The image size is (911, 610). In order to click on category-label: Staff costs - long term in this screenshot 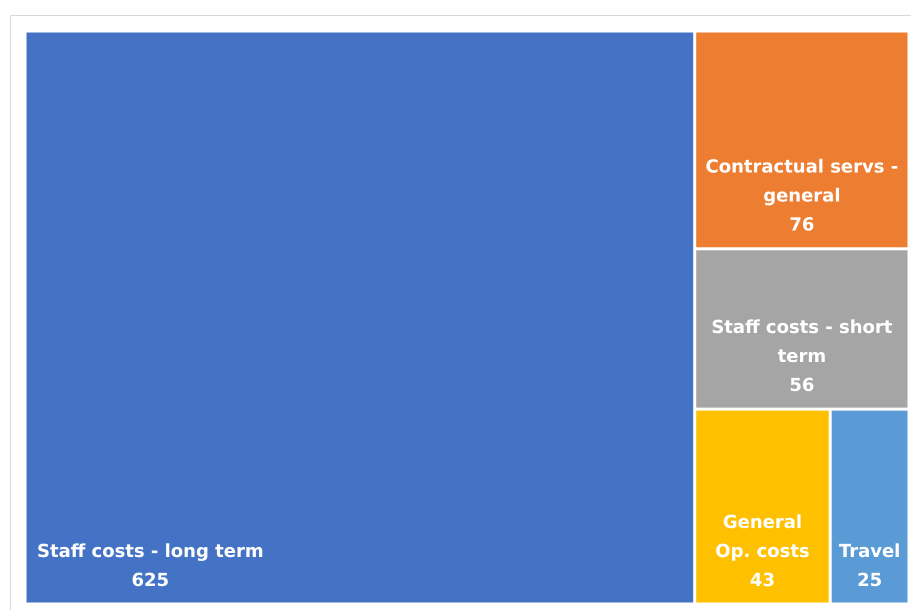, I will do `click(150, 551)`.